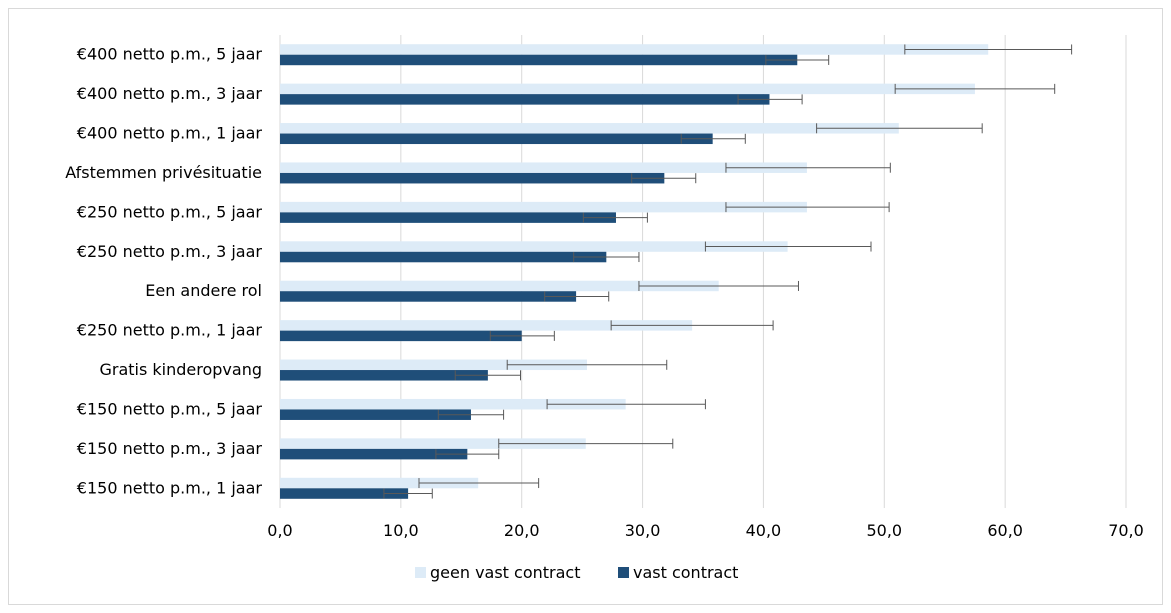  What do you see at coordinates (705, 530) in the screenshot?
I see `x-tick-labels: 0,0 10,0 20,0 30,0 40,0 50,0 60,0 70,0` at bounding box center [705, 530].